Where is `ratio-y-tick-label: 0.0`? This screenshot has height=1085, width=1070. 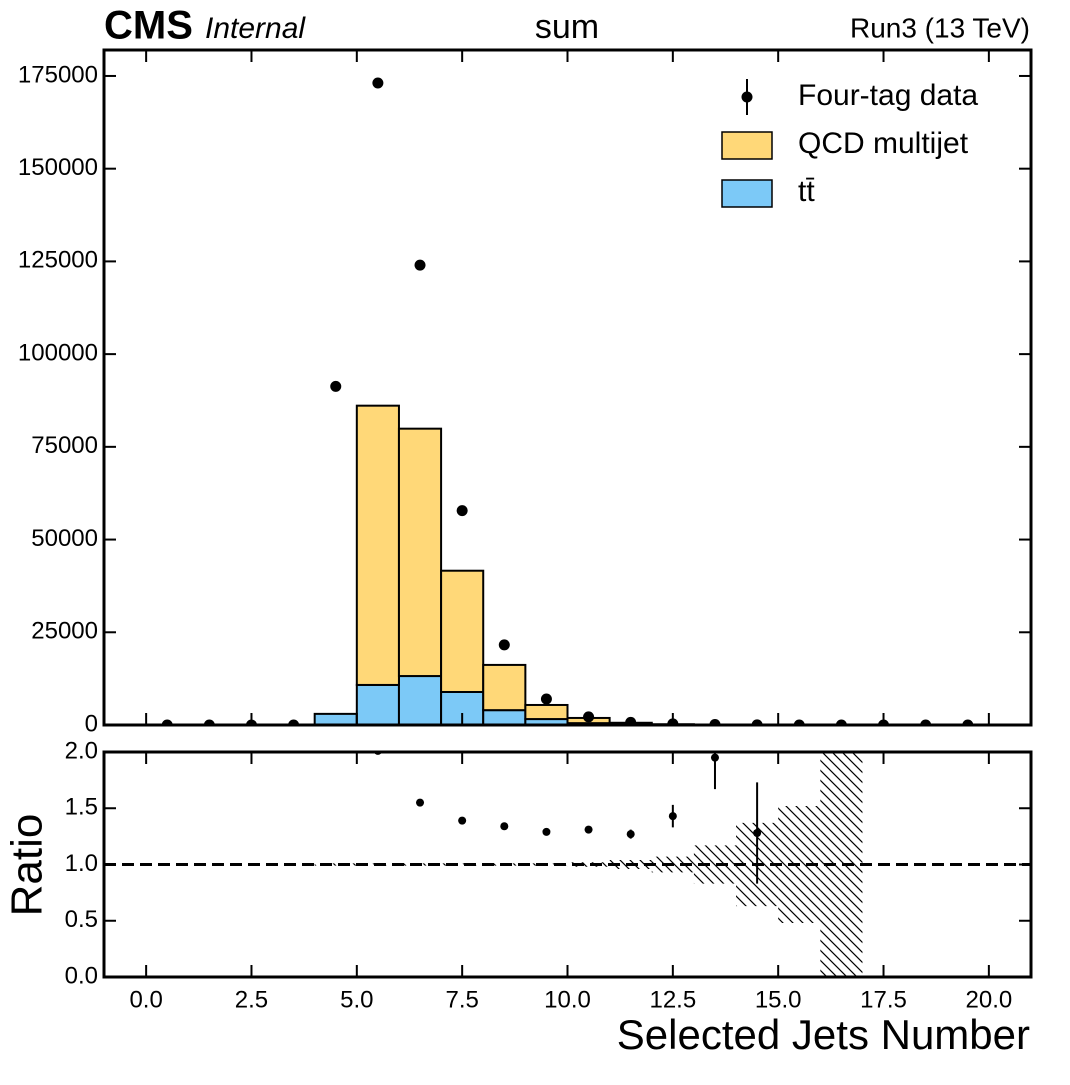
ratio-y-tick-label: 0.0 is located at coordinates (81, 975).